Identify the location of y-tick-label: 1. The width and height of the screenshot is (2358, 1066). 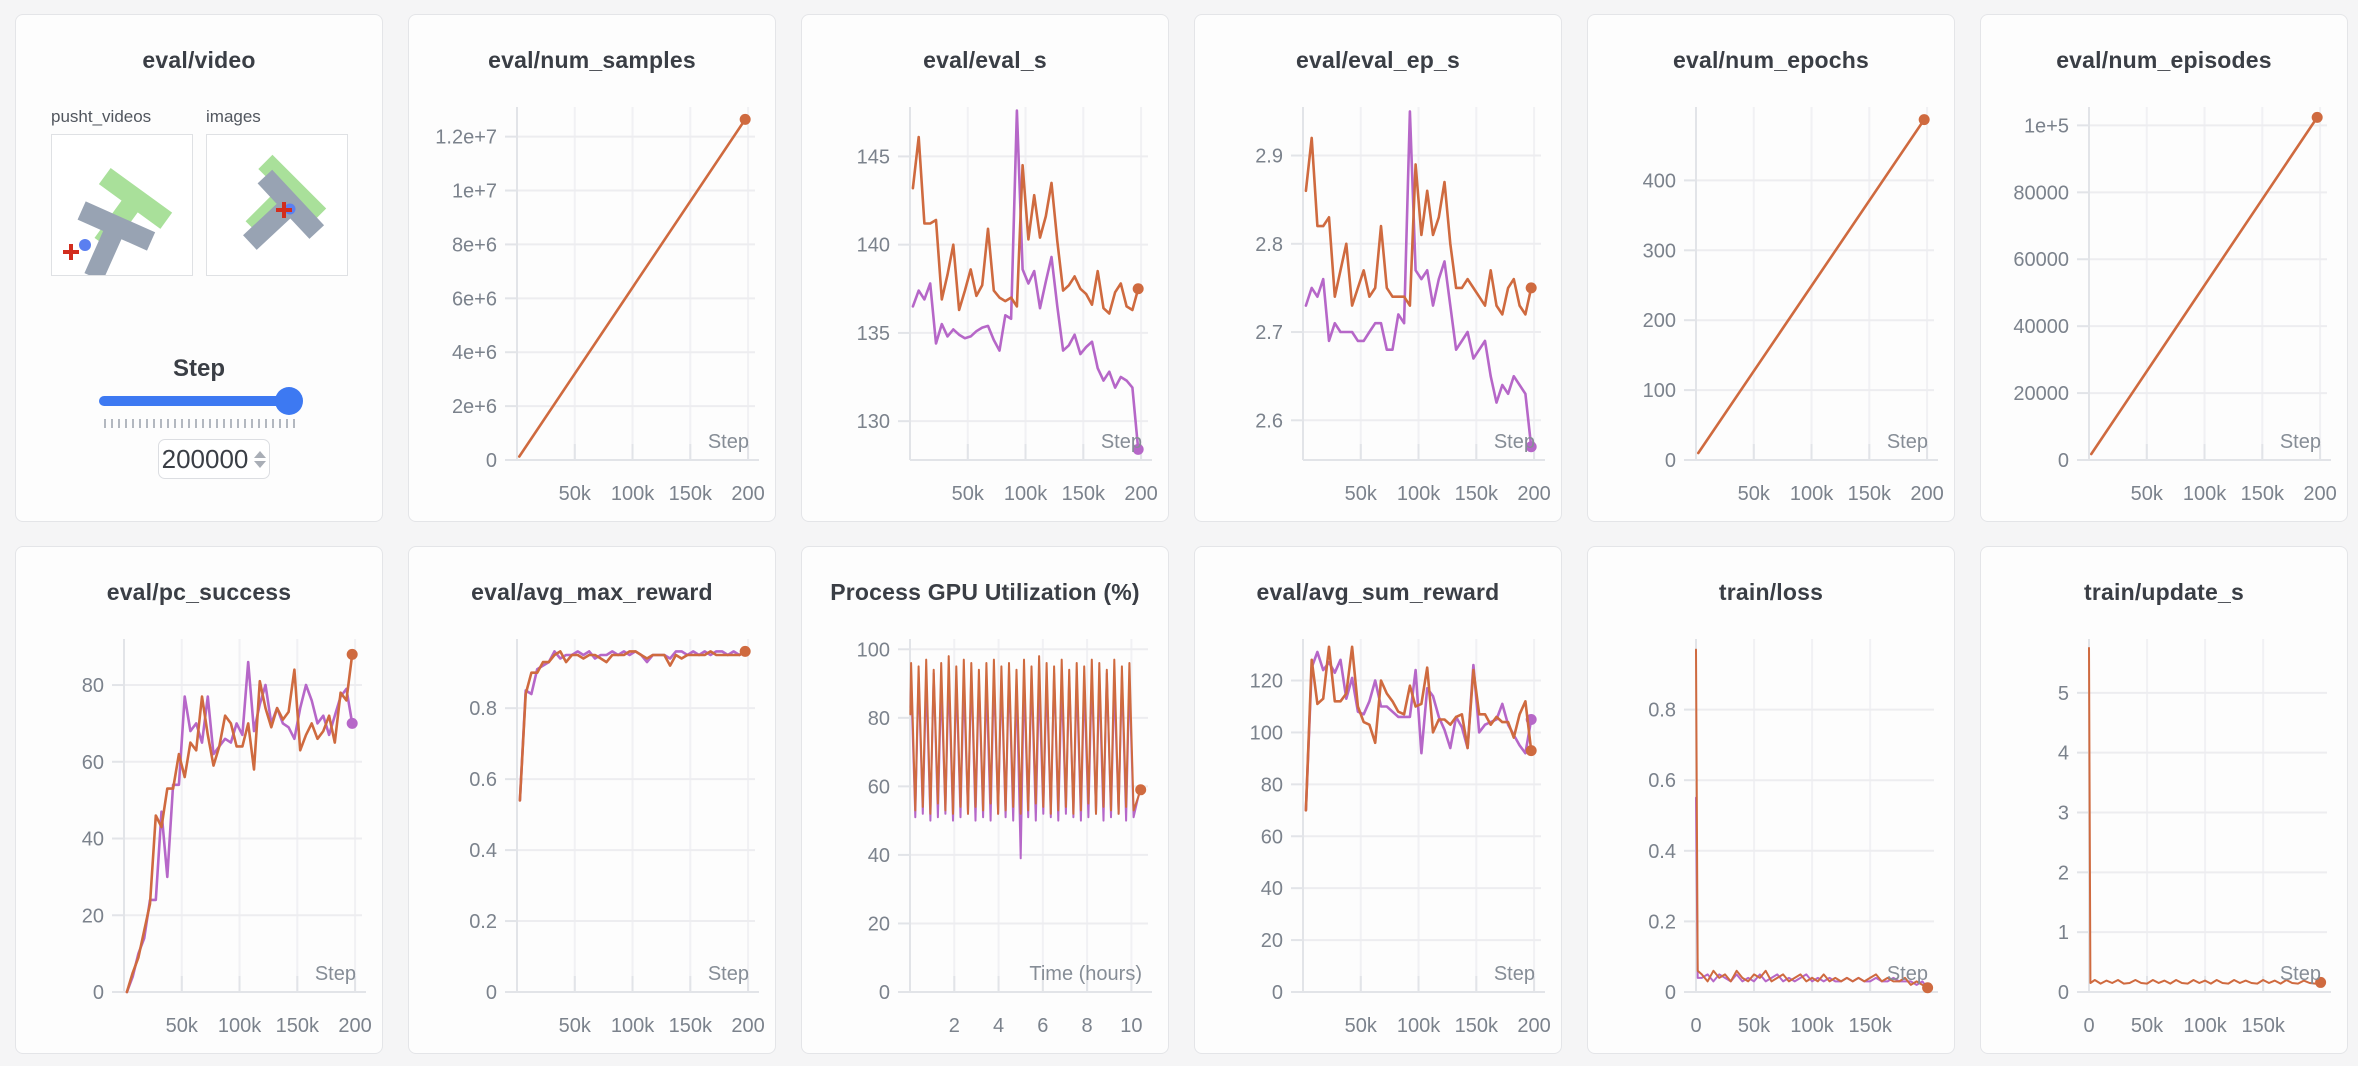
(2063, 933).